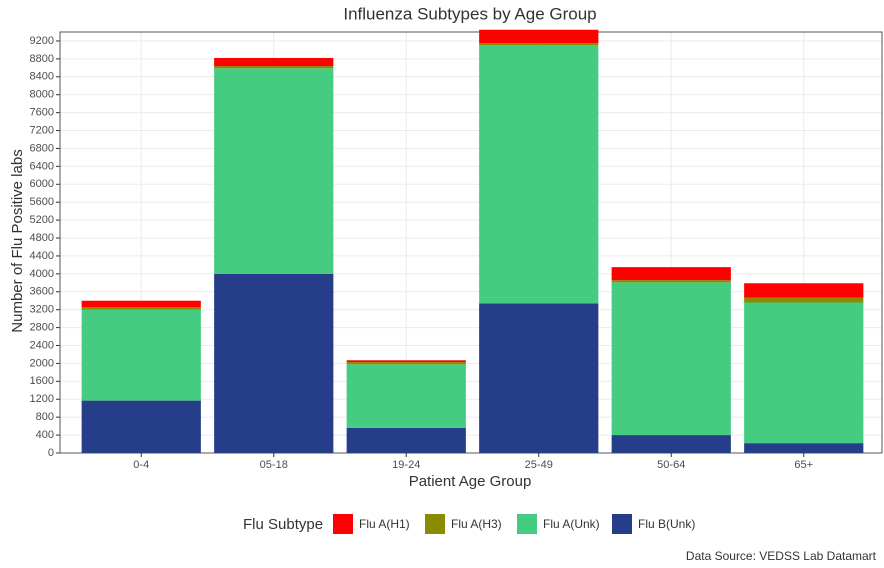  I want to click on y-tick-label: 6000, so click(42, 184).